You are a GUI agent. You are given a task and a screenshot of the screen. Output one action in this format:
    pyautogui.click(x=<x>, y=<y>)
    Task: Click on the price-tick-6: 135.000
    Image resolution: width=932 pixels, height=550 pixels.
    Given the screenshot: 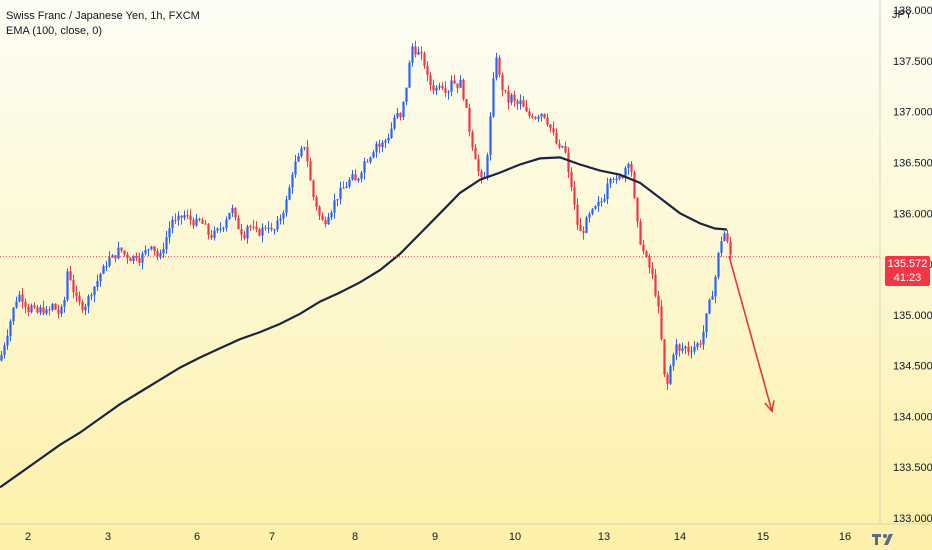 What is the action you would take?
    pyautogui.click(x=912, y=316)
    